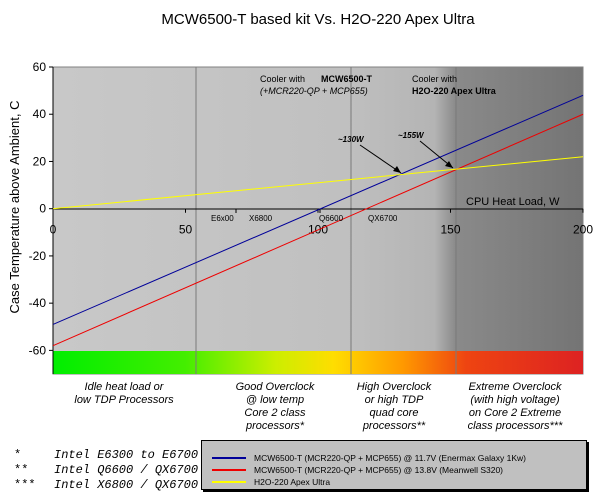  I want to click on cpu-marker-e6x00: E6x00, so click(222, 218).